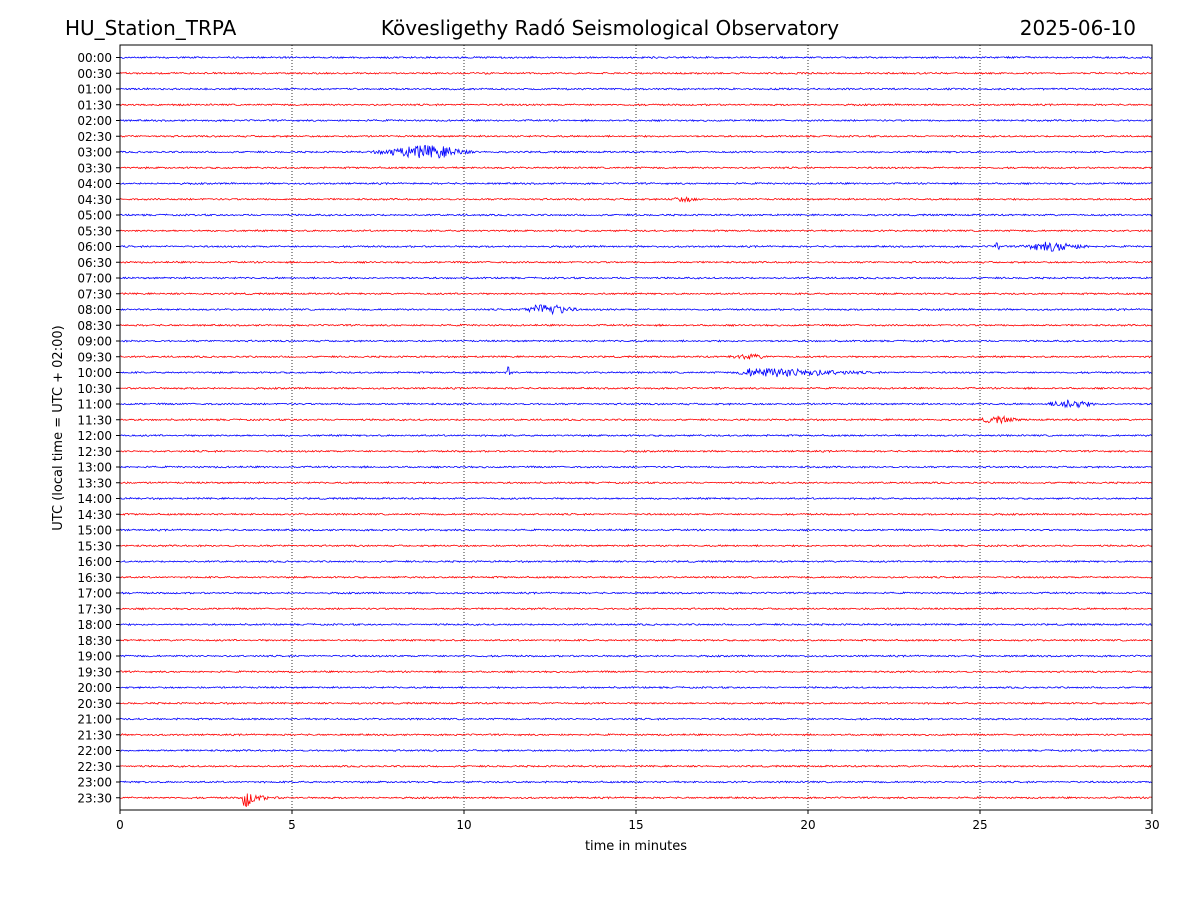 Image resolution: width=1200 pixels, height=900 pixels. Describe the element at coordinates (94, 720) in the screenshot. I see `y-tick-label: 21:00` at that location.